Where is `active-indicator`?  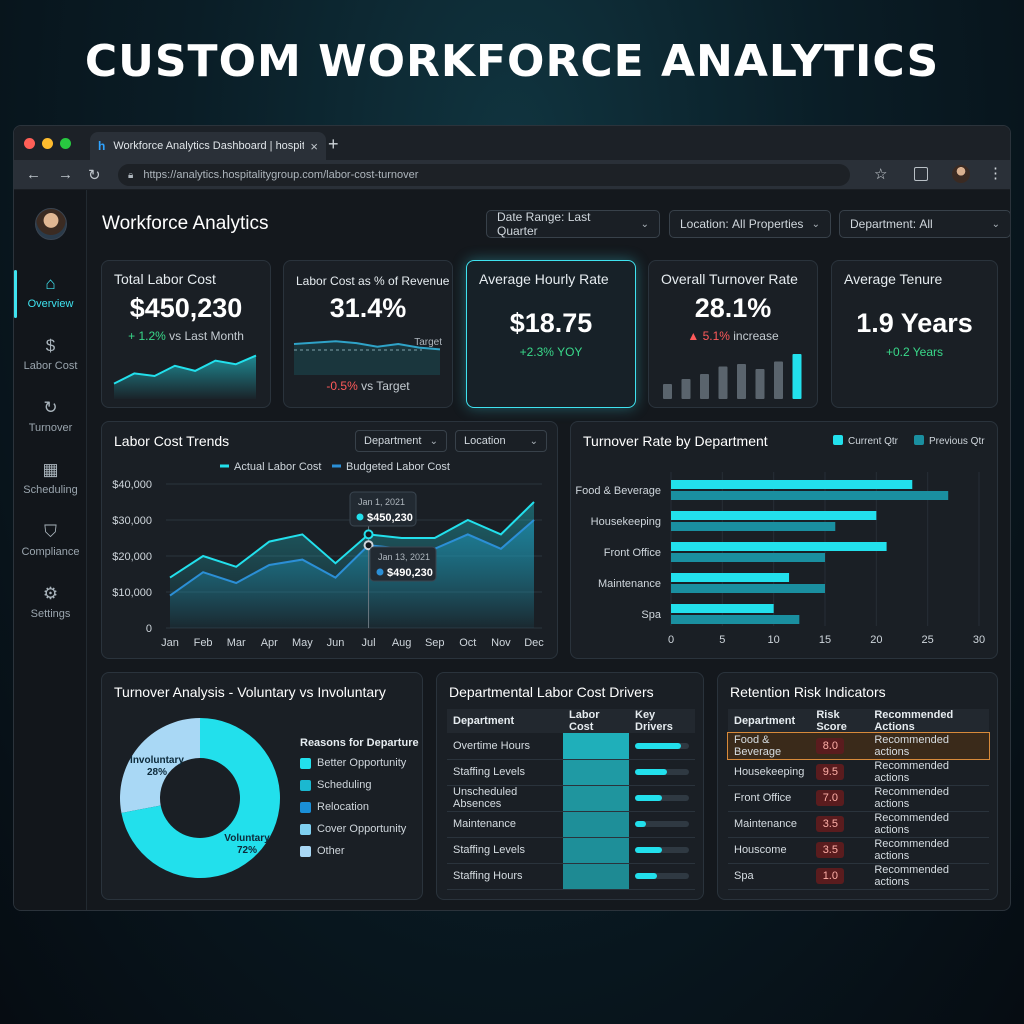
active-indicator is located at coordinates (15, 294).